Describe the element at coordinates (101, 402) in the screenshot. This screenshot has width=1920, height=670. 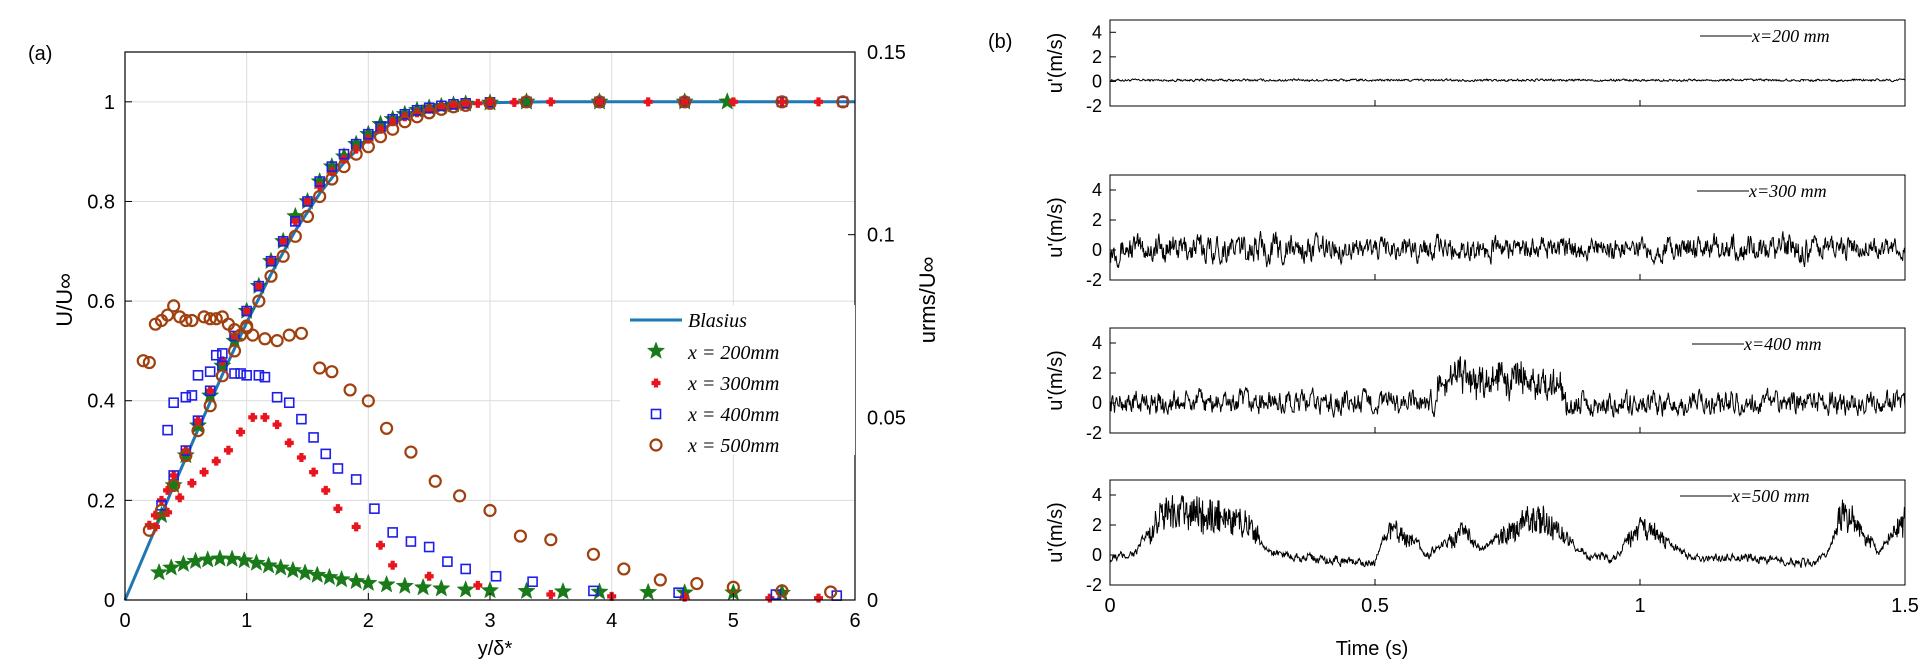
I see `y-tick-label: 0.4` at that location.